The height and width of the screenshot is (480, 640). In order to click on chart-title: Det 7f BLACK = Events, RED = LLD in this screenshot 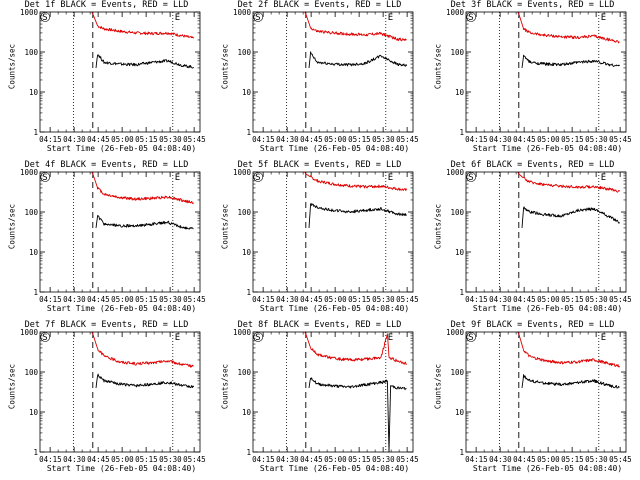, I will do `click(106, 325)`.